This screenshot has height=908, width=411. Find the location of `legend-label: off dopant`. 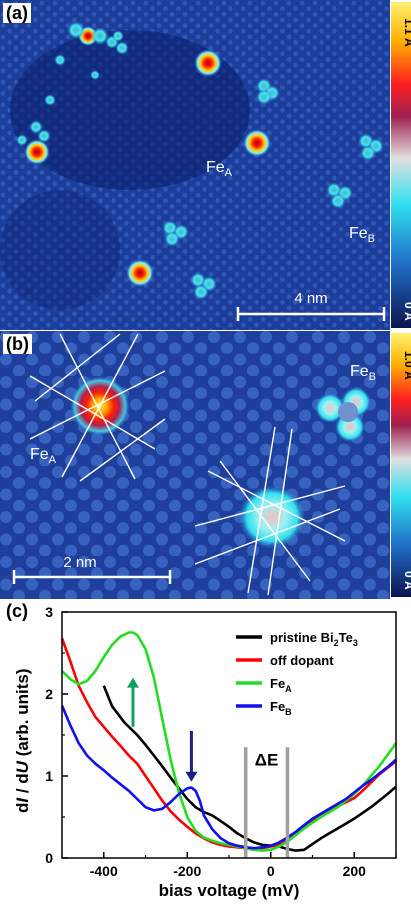

legend-label: off dopant is located at coordinates (302, 660).